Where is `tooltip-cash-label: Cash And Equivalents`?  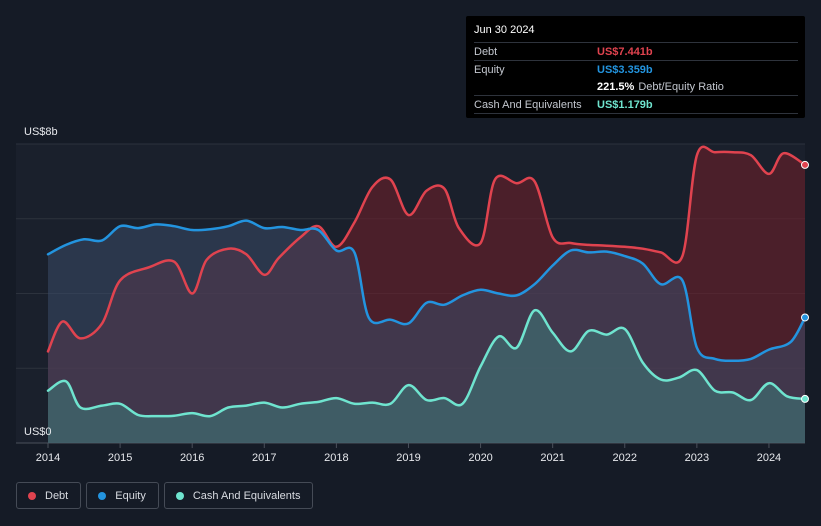 tooltip-cash-label: Cash And Equivalents is located at coordinates (528, 104).